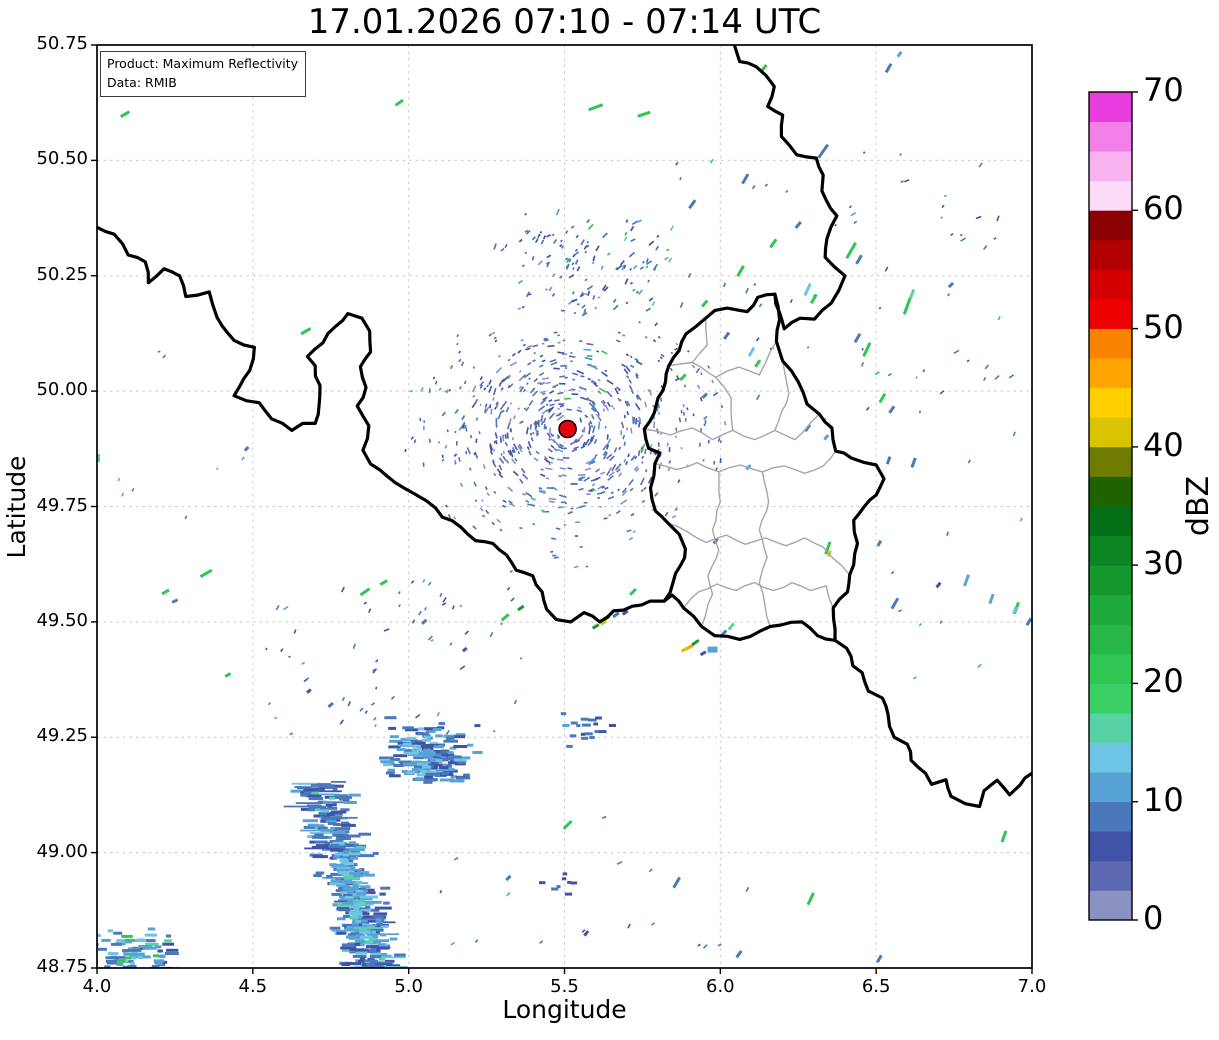  I want to click on admin-borders, so click(747, 472).